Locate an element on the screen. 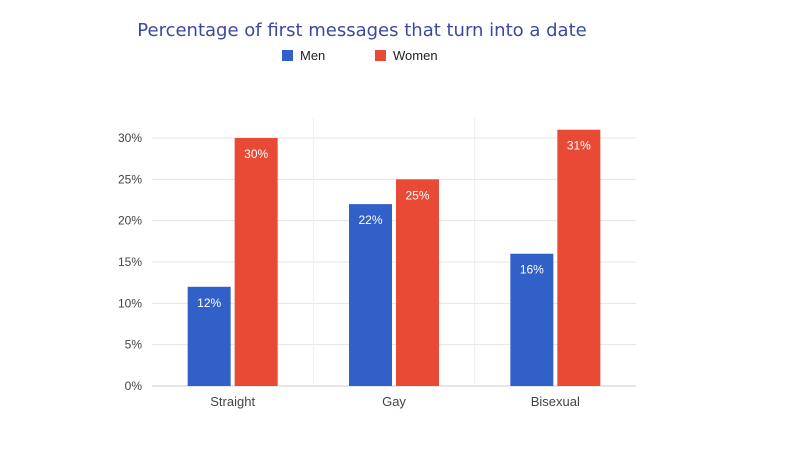 This screenshot has height=450, width=800. data-label: 22% is located at coordinates (370, 220).